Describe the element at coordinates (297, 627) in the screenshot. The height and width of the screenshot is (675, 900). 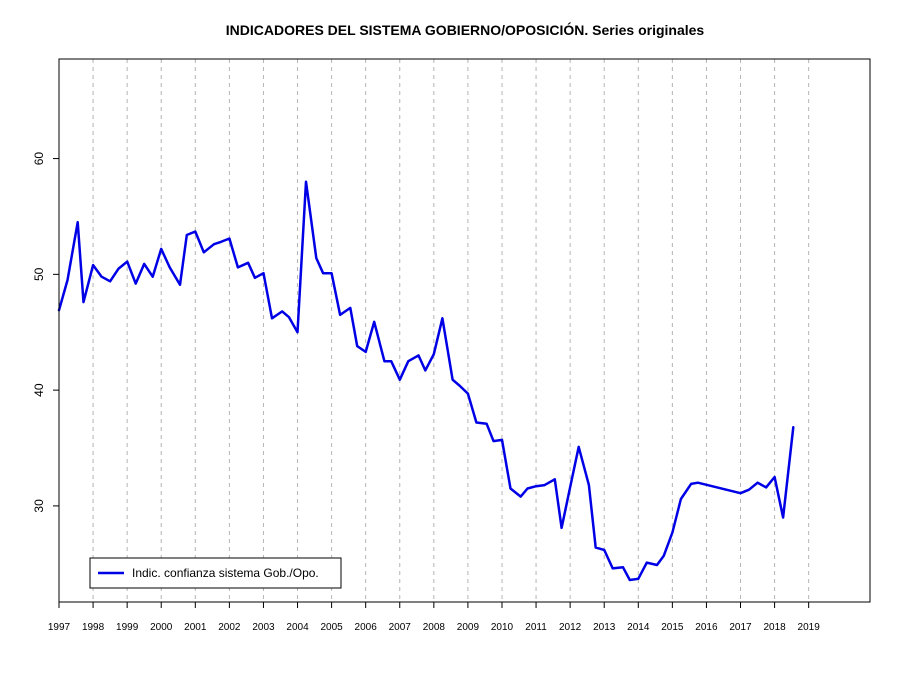
I see `x-tick-label-2004: 2004` at that location.